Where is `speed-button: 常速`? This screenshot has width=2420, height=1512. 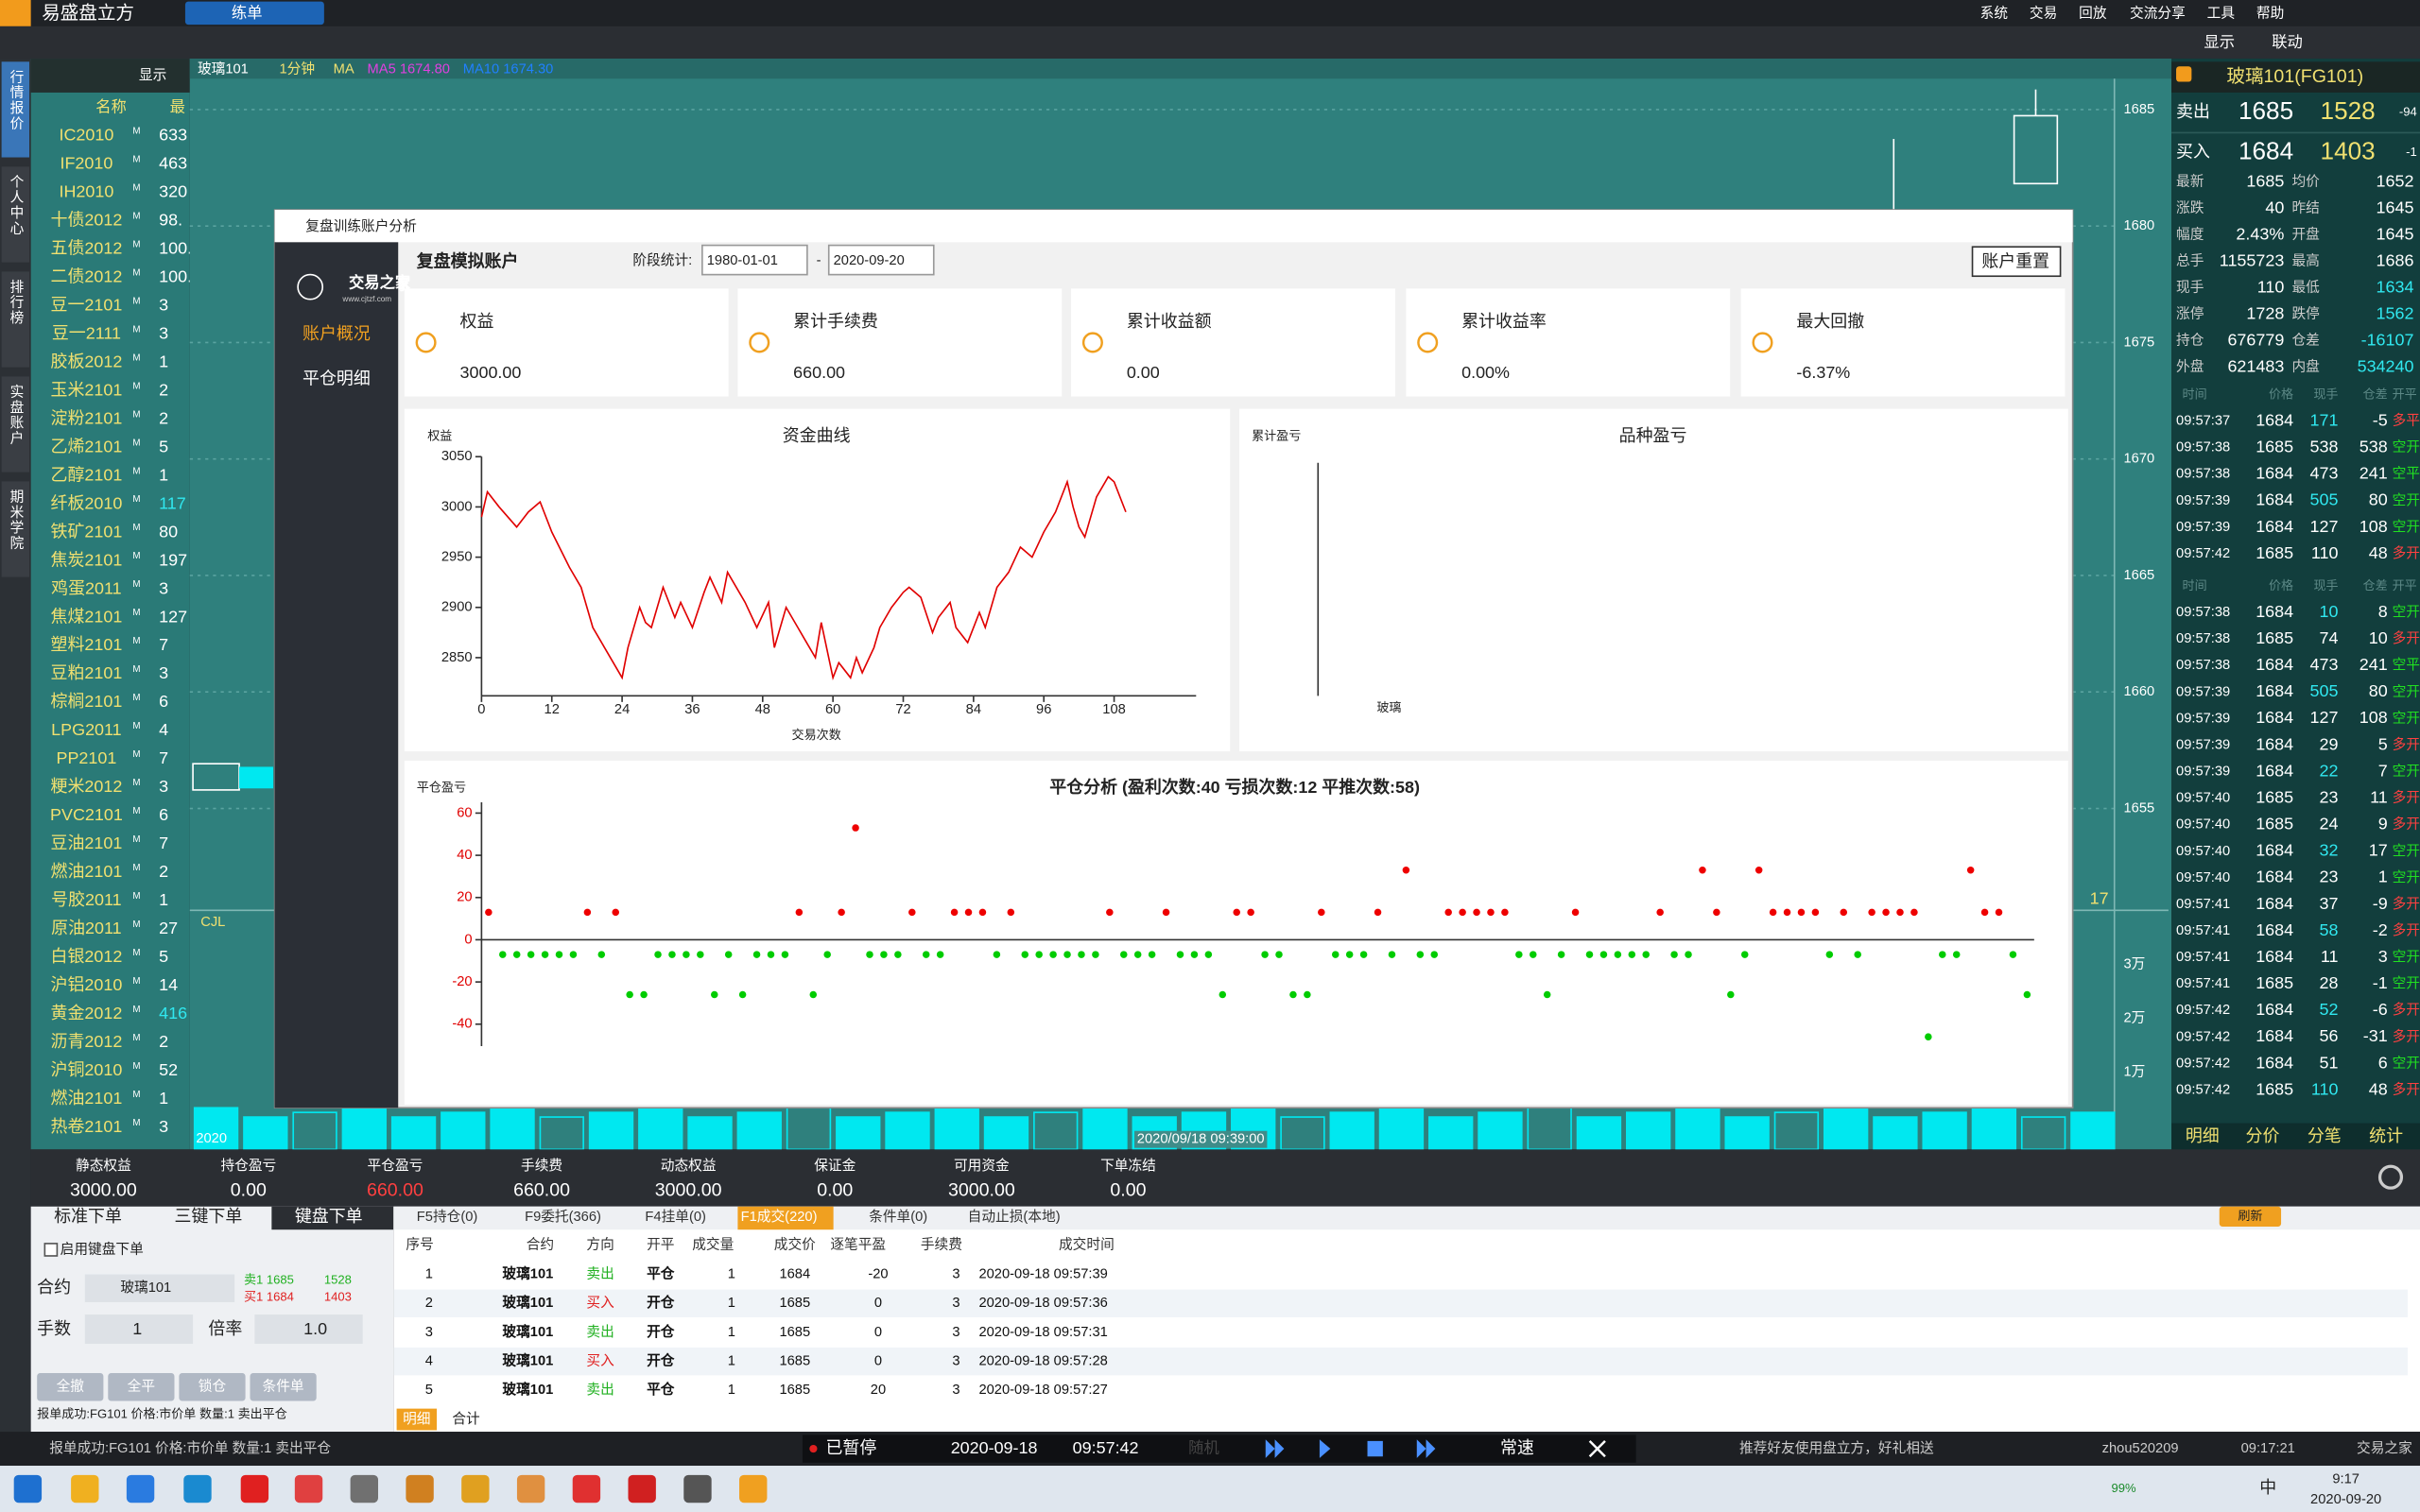 speed-button: 常速 is located at coordinates (1517, 1447).